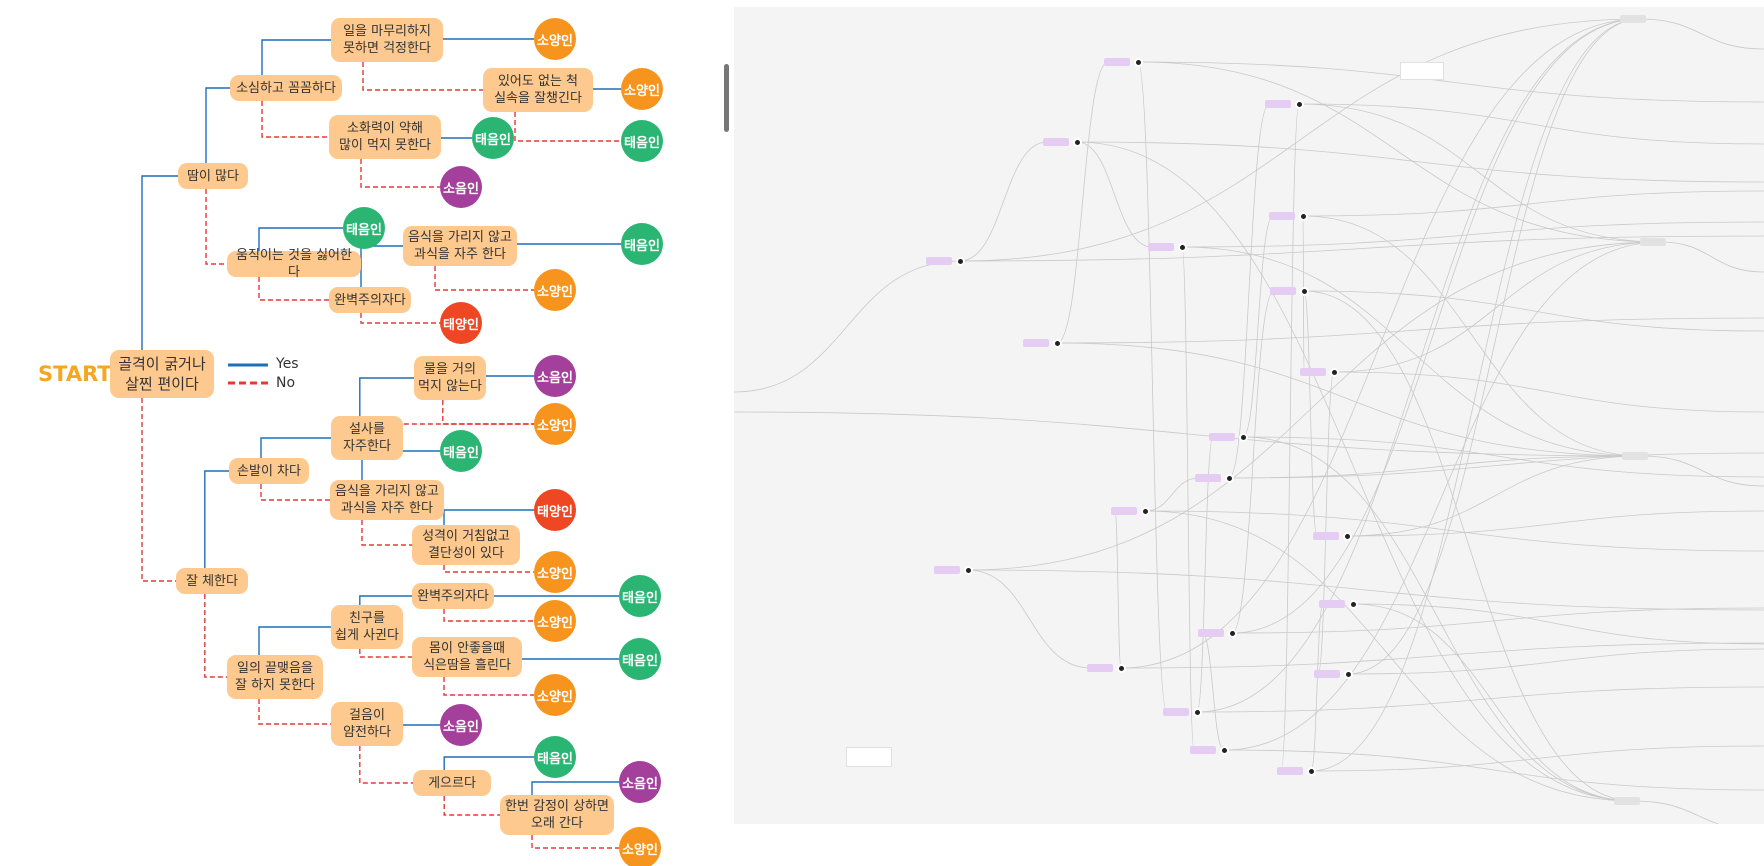 This screenshot has width=1764, height=866. What do you see at coordinates (212, 581) in the screenshot?
I see `question-node: 잘 체한다` at bounding box center [212, 581].